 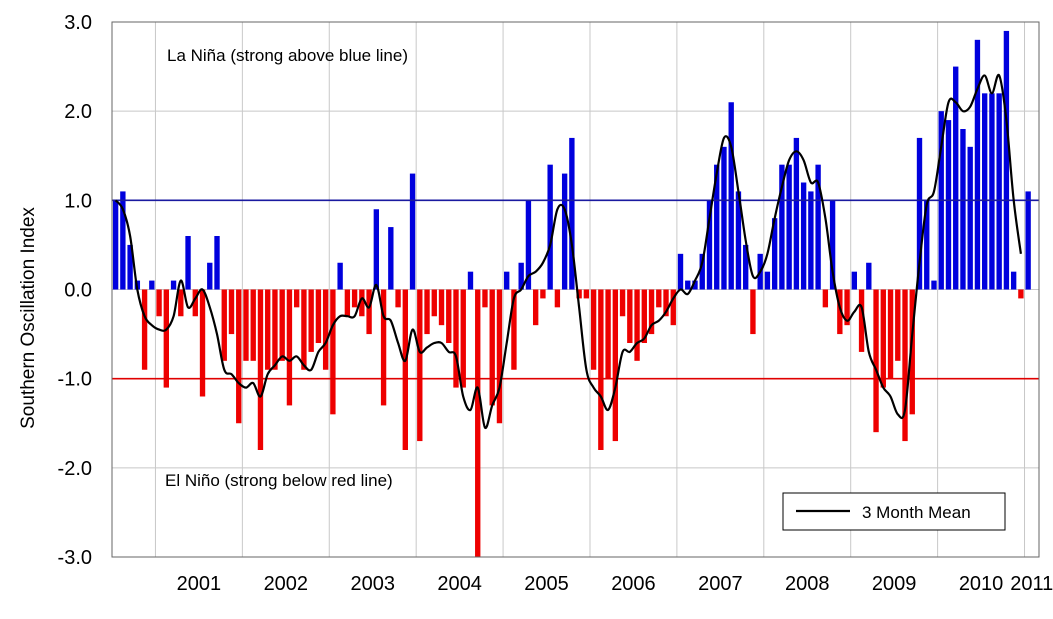 I want to click on x-tick-label: 2002, so click(x=286, y=584).